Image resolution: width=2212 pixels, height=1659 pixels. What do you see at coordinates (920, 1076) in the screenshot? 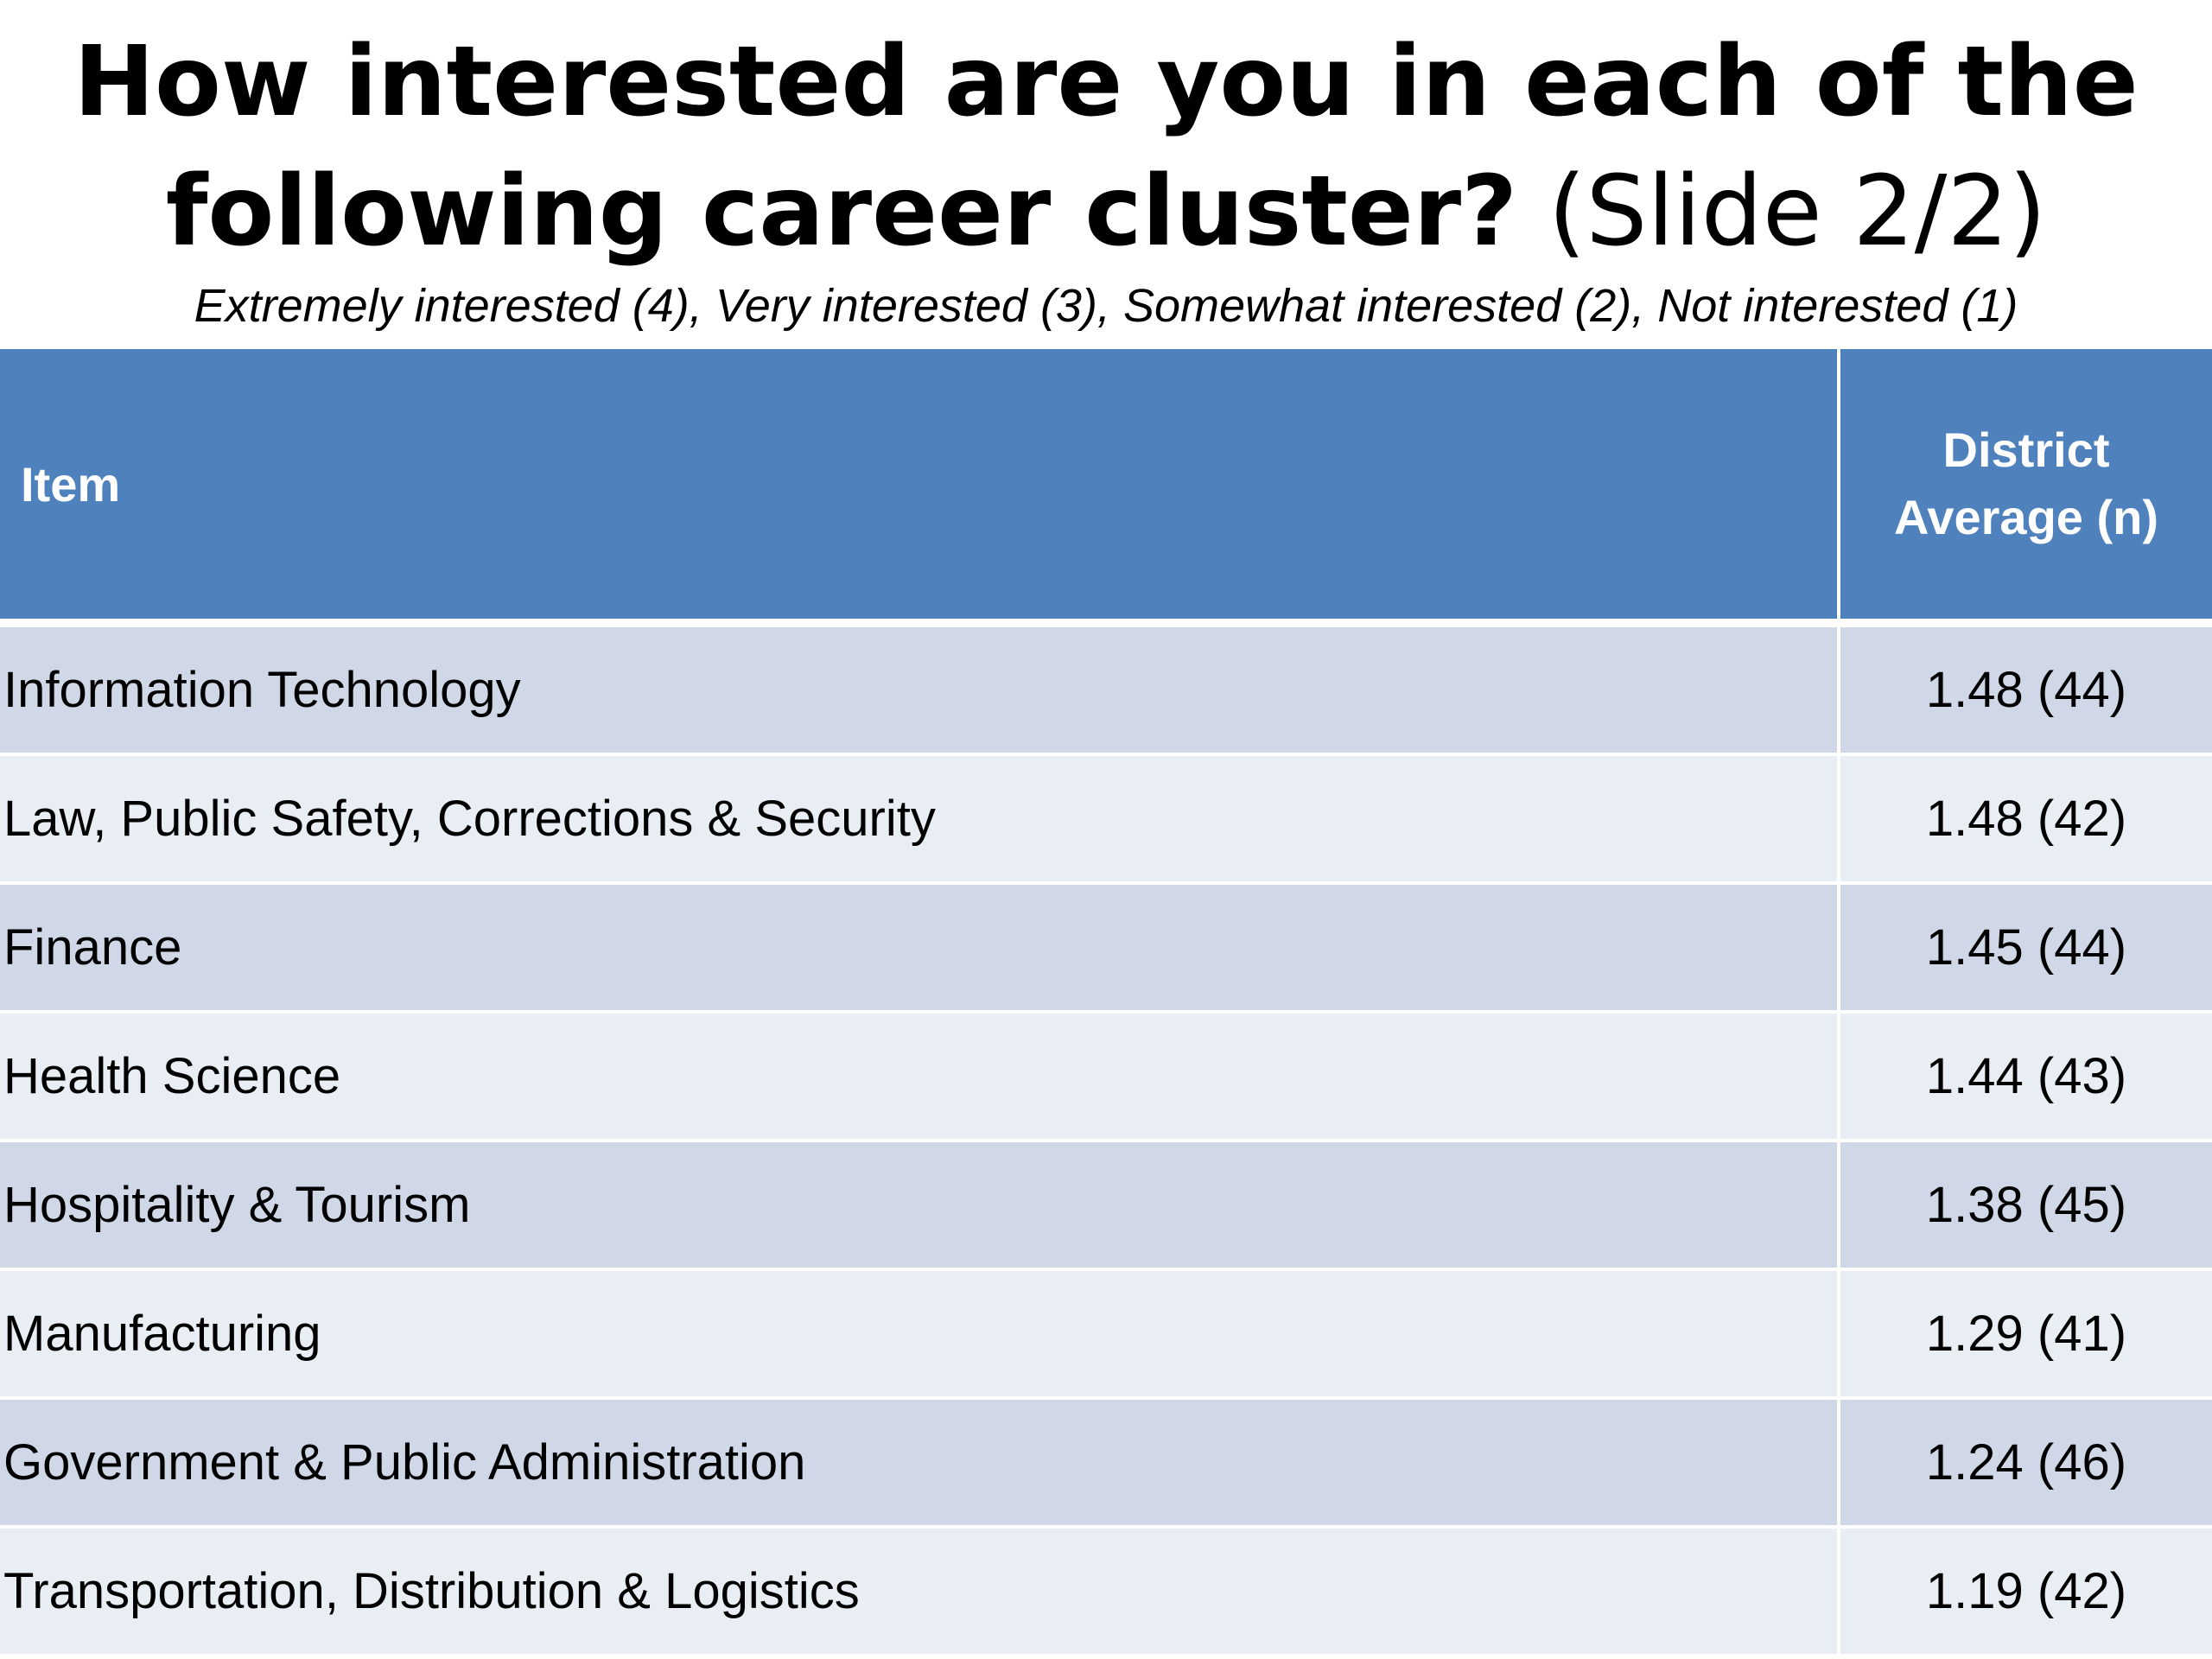
I see `row-item: Health Science` at bounding box center [920, 1076].